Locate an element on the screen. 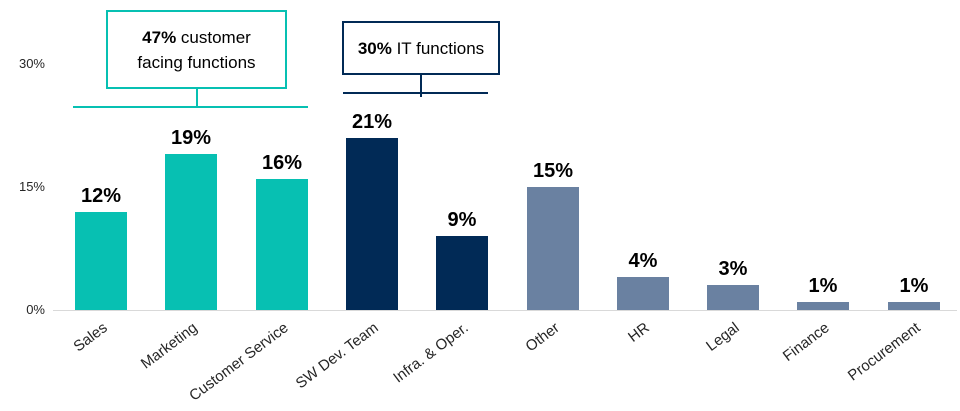 This screenshot has width=960, height=411. category-label-marketing: Marketing is located at coordinates (169, 346).